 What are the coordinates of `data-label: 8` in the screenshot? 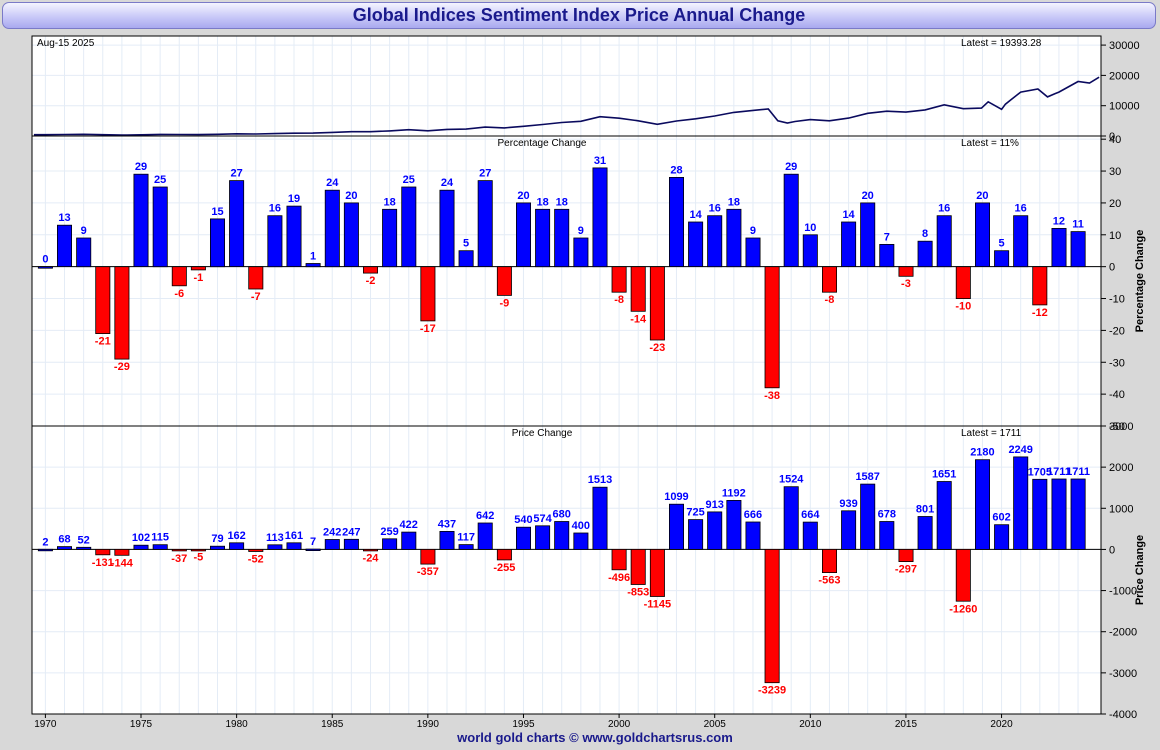 It's located at (925, 234).